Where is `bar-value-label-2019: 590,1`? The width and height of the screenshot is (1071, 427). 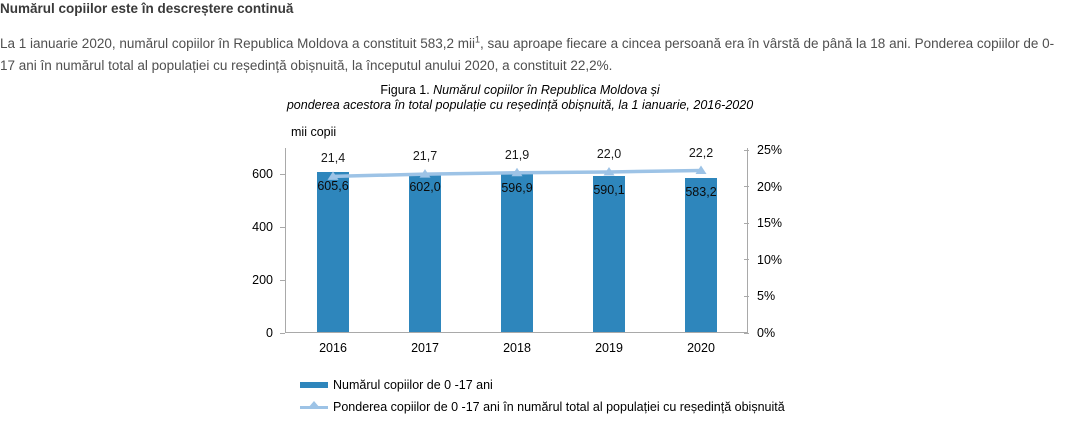
bar-value-label-2019: 590,1 is located at coordinates (609, 190).